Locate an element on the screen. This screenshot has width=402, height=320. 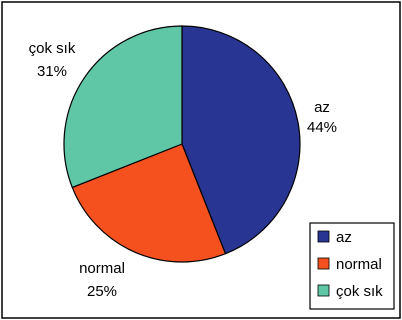
slice-label-normal-name: normal is located at coordinates (102, 268).